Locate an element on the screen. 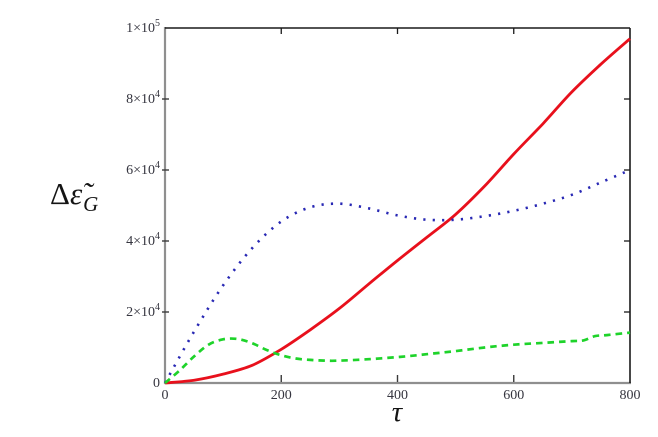 This screenshot has width=658, height=437. x-tick-label: 400 is located at coordinates (397, 395).